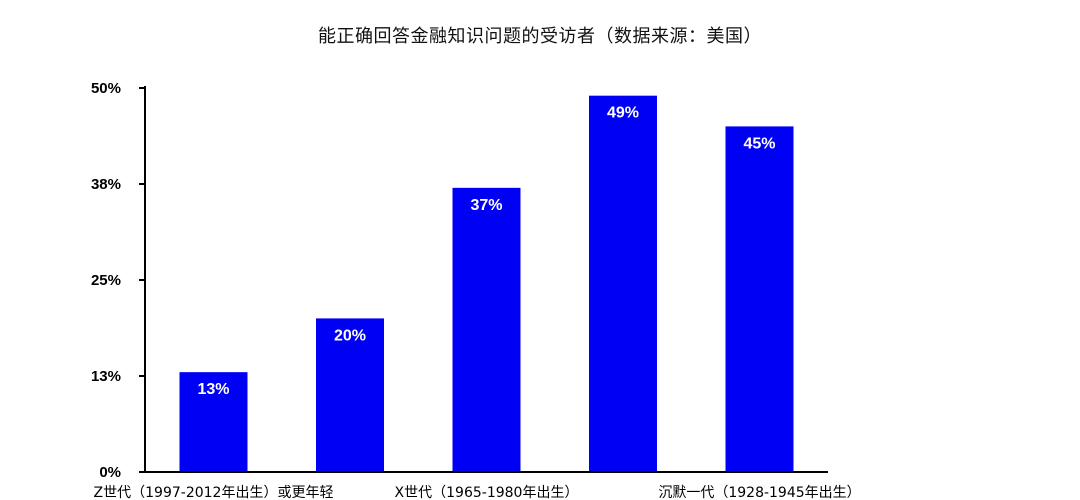  What do you see at coordinates (487, 492) in the screenshot?
I see `x-tick-label: X世代（1965-1980年出生）` at bounding box center [487, 492].